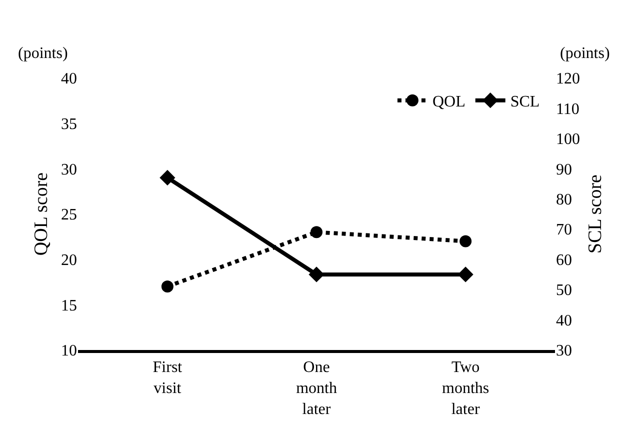 This screenshot has height=430, width=617. Describe the element at coordinates (167, 378) in the screenshot. I see `x-tick-label: First visit` at that location.